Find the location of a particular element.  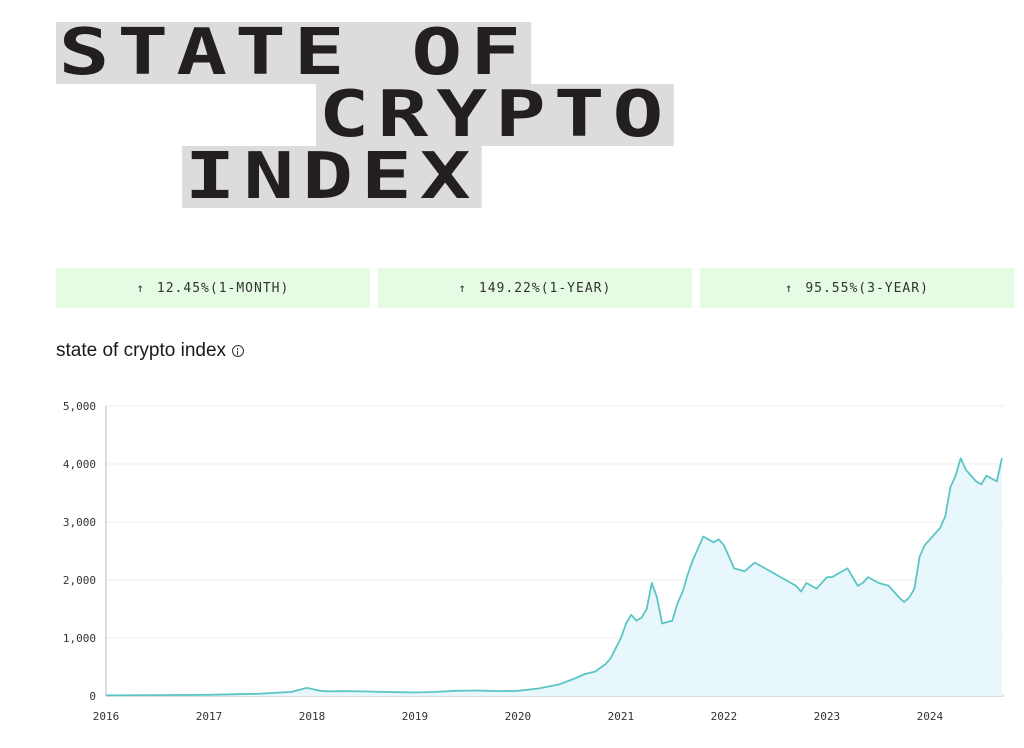

y-tick-label: 0 is located at coordinates (92, 696).